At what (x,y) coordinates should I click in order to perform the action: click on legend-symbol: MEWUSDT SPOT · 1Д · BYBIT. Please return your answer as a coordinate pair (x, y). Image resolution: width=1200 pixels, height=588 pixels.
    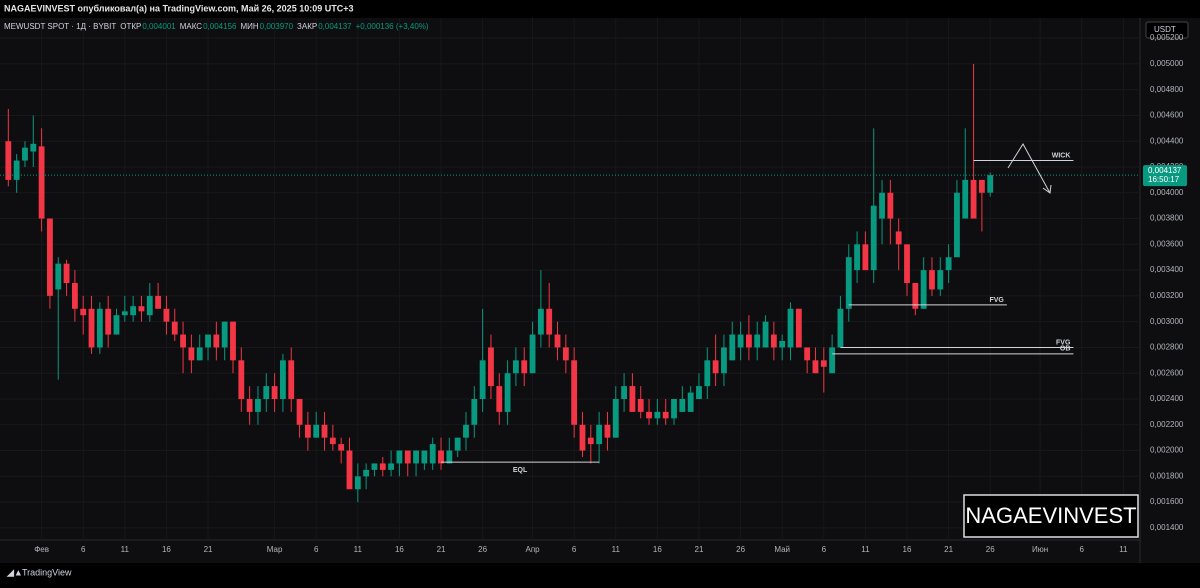
    Looking at the image, I should click on (60, 26).